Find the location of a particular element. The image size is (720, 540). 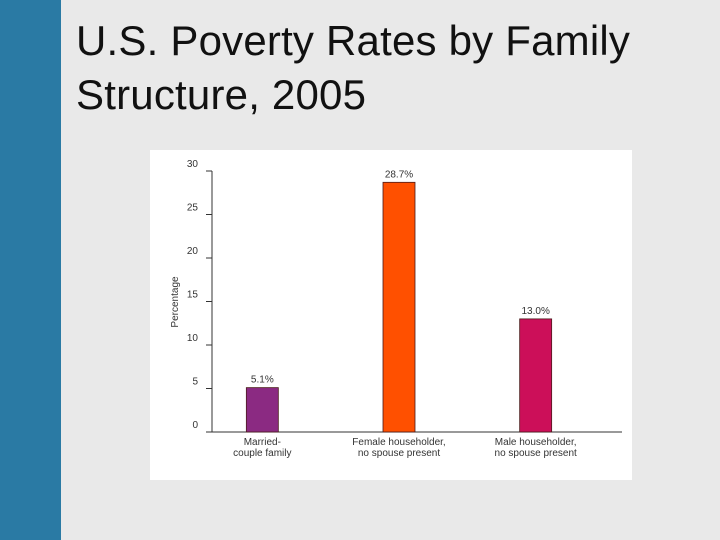

category-label: Female householder, no spouse present is located at coordinates (398, 448).